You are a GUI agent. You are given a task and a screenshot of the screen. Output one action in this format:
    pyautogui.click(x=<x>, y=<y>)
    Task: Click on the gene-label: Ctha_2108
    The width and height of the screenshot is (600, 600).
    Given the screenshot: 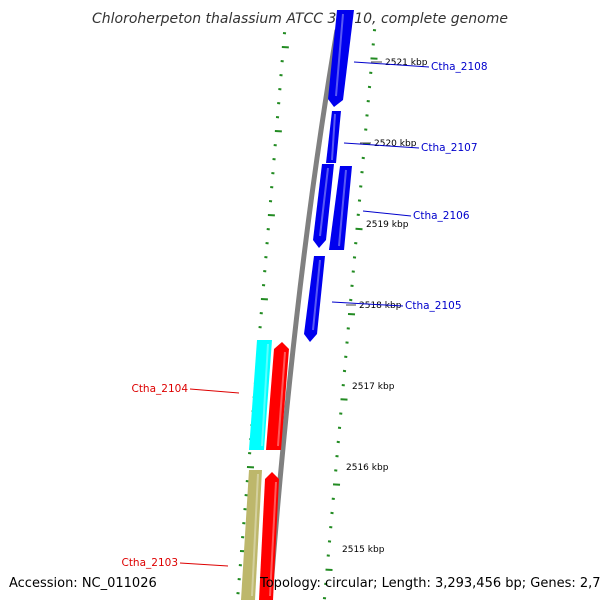 What is the action you would take?
    pyautogui.click(x=459, y=67)
    